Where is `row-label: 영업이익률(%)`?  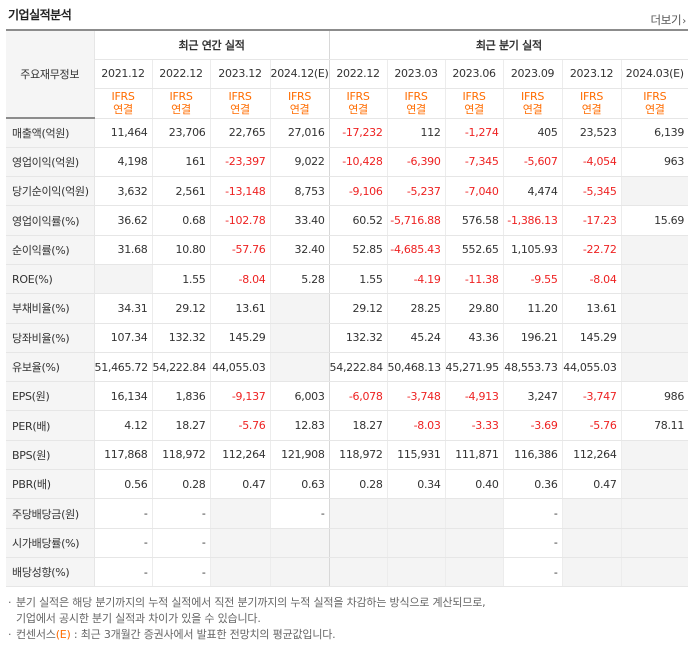
row-label: 영업이익률(%) is located at coordinates (50, 220).